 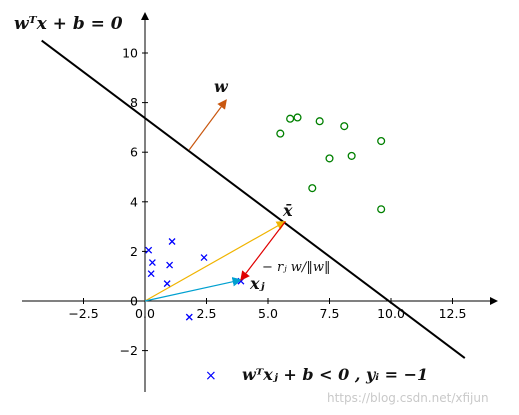 I want to click on hyperplane-equation: wᵀx + b = 0, so click(x=68, y=24).